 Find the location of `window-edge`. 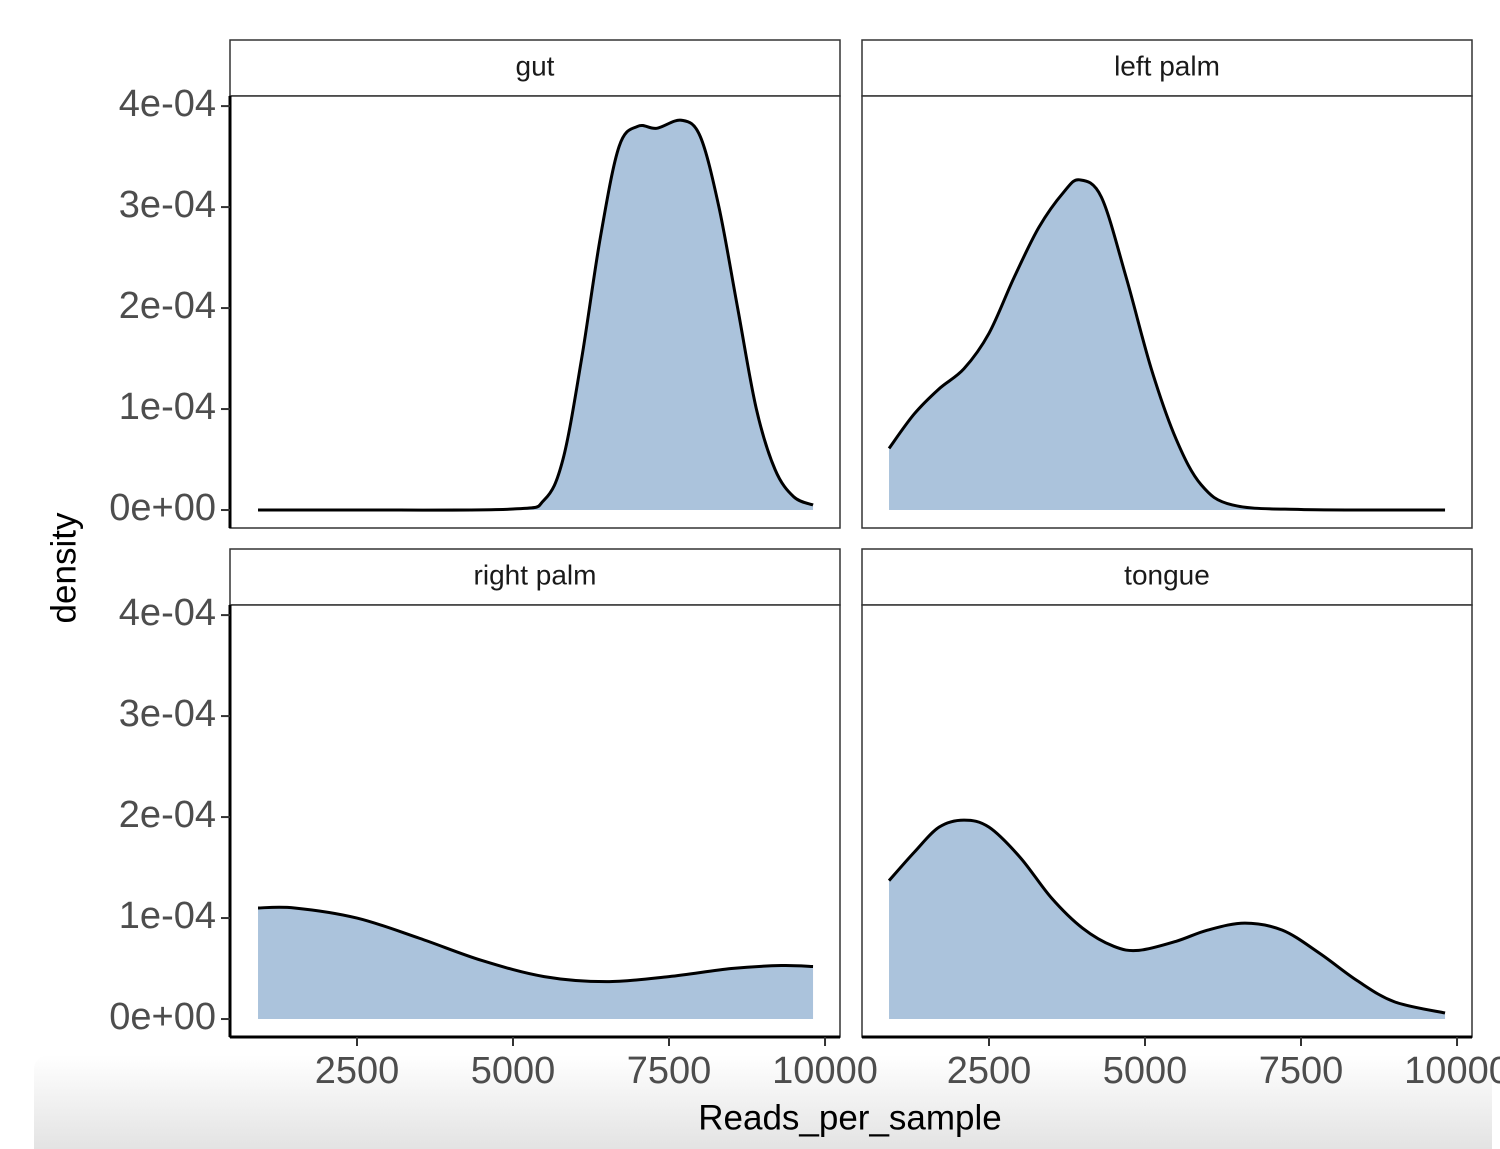

window-edge is located at coordinates (763, 1102).